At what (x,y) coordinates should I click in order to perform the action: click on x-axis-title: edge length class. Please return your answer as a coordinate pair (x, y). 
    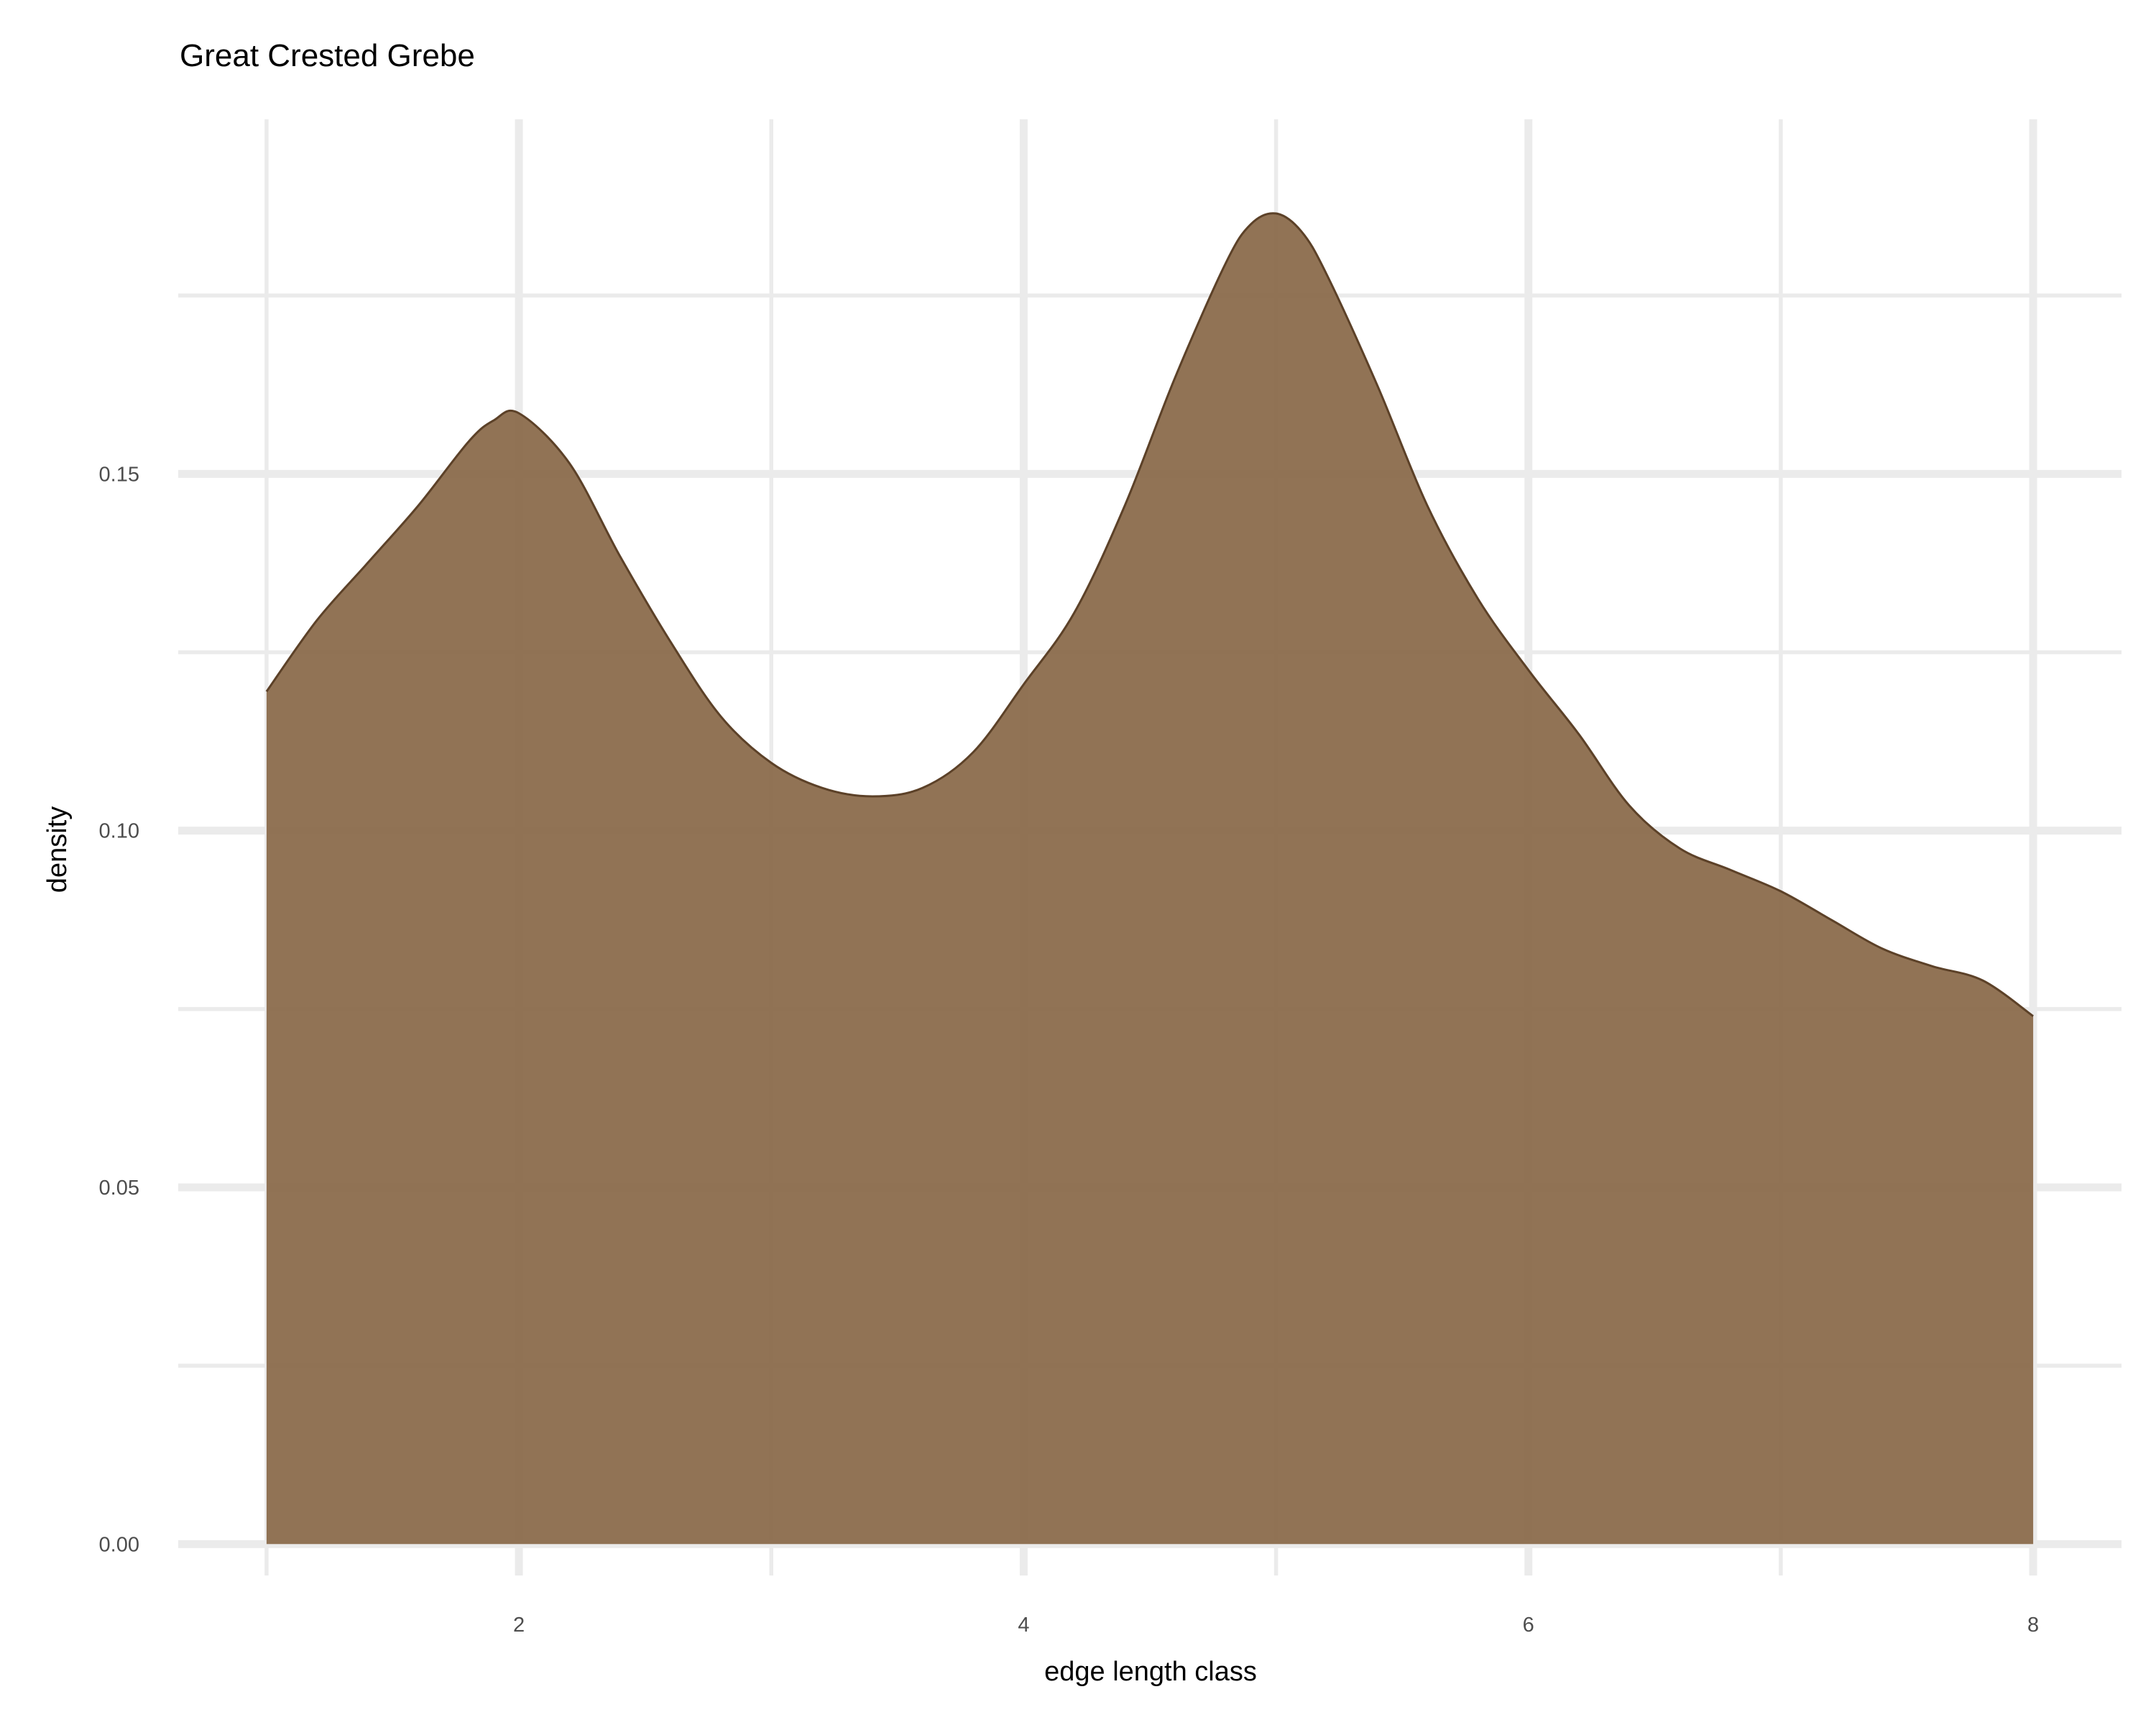
    Looking at the image, I should click on (1150, 1672).